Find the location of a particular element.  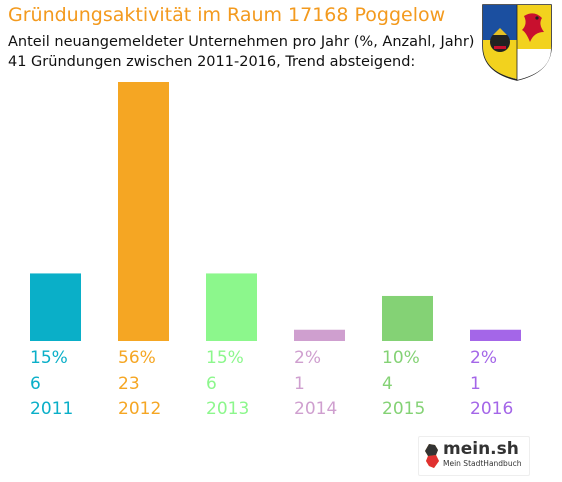

year-label-2015: 2015 is located at coordinates (403, 409).